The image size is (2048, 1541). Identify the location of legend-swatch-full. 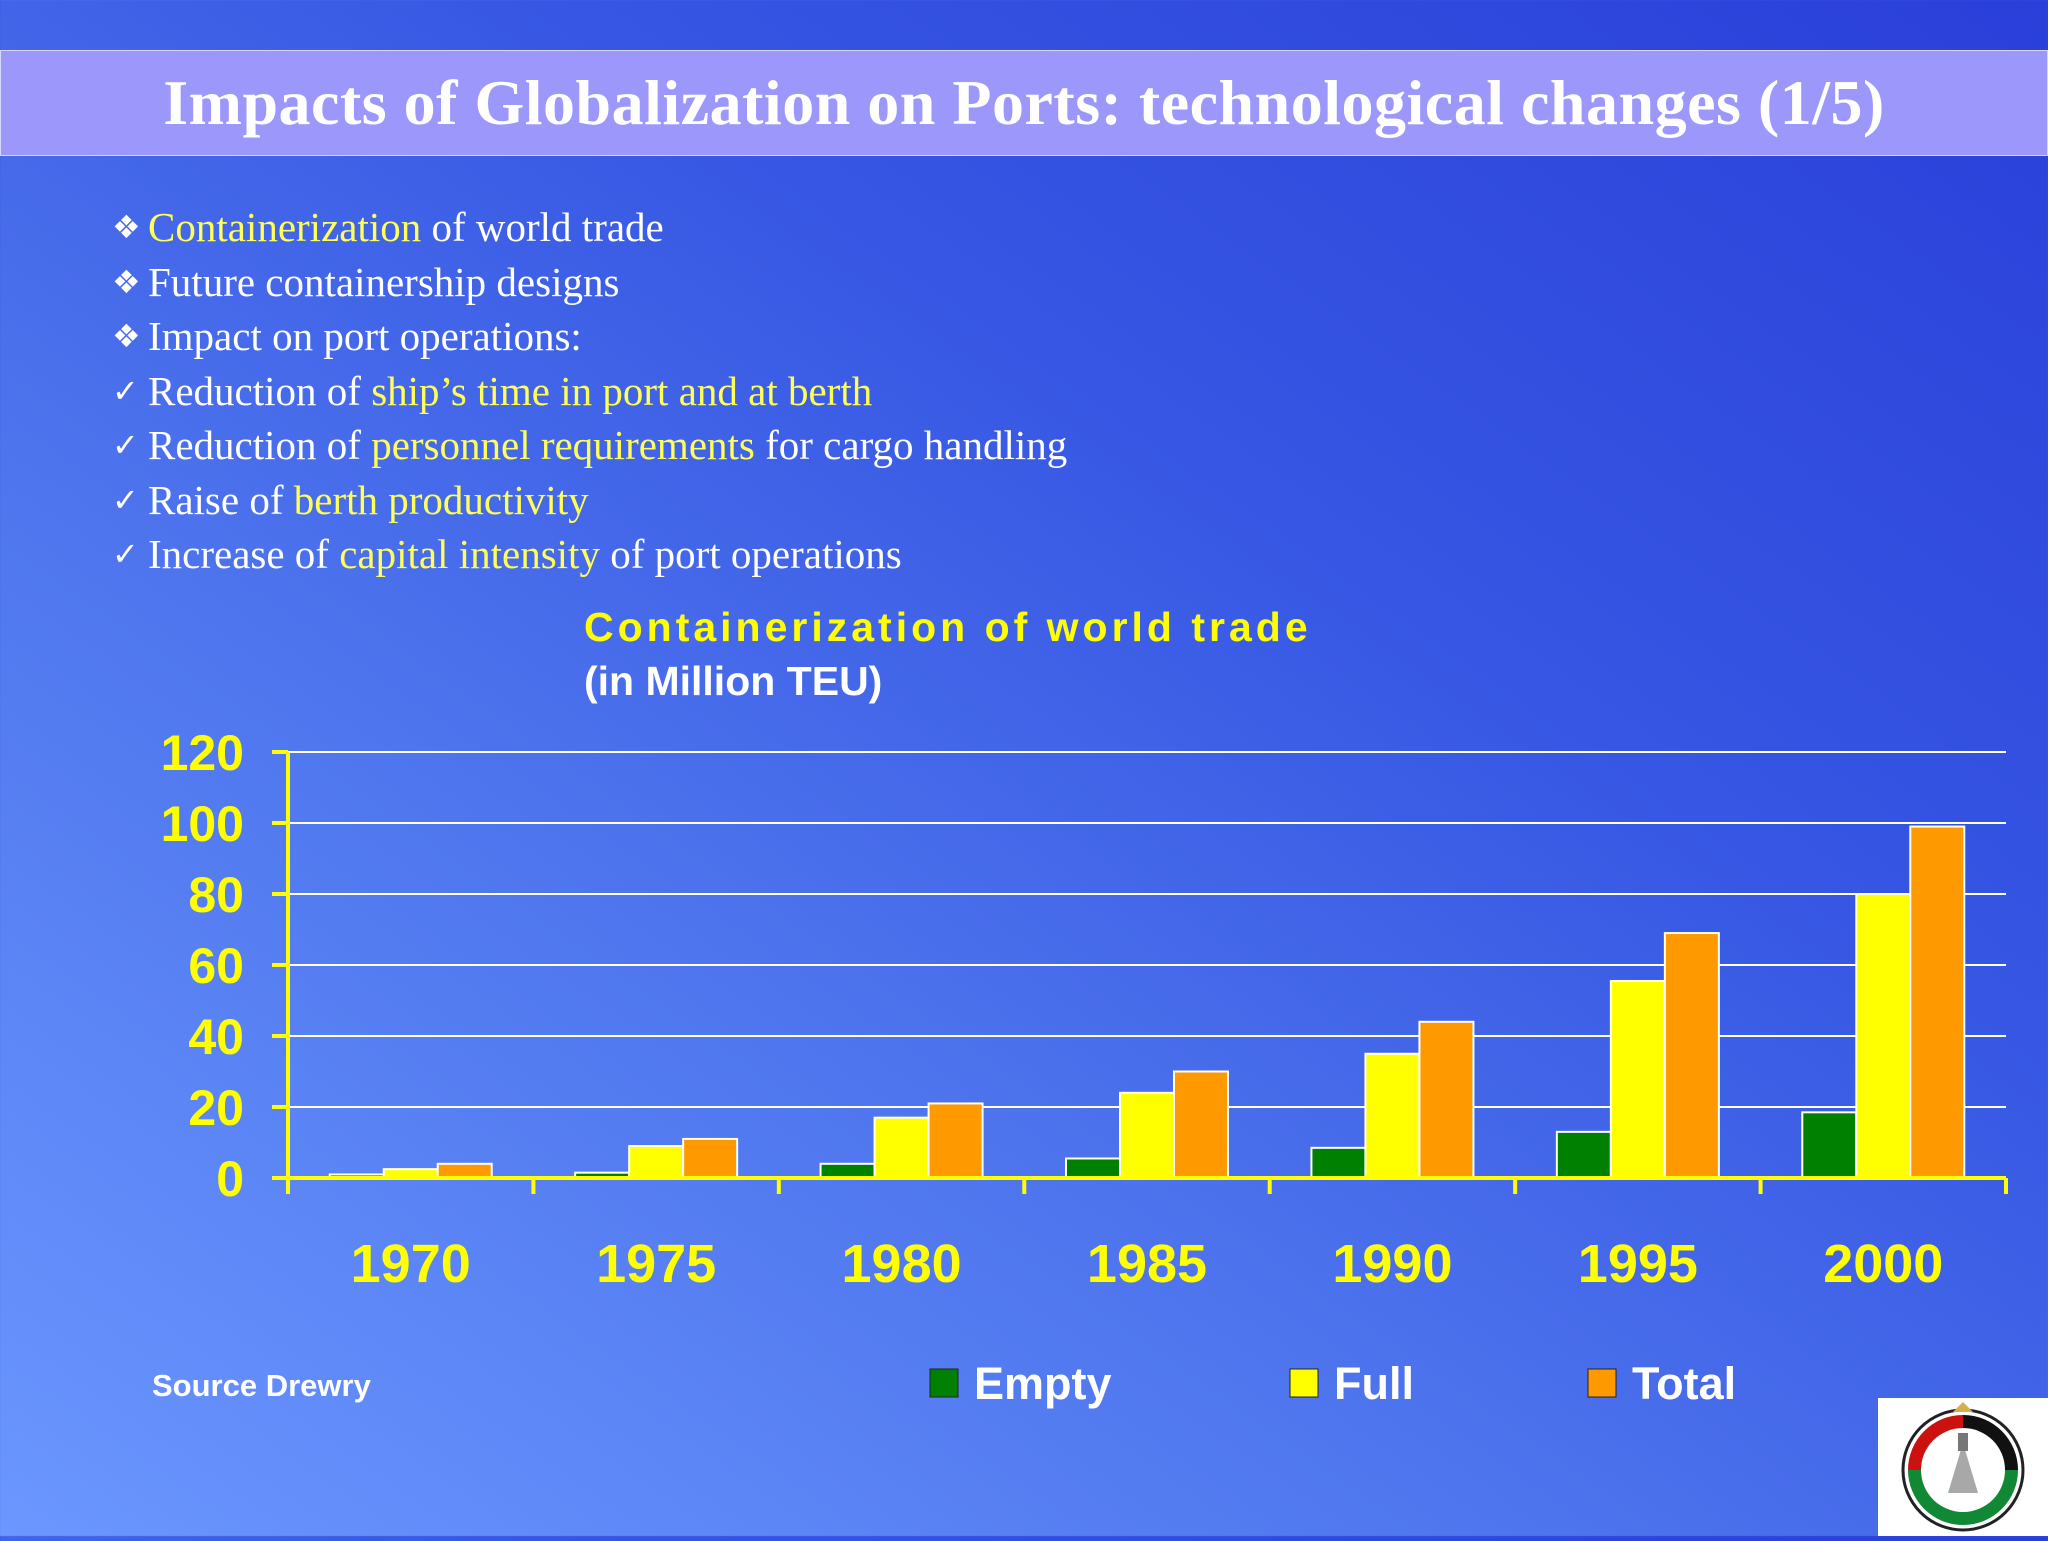
(1304, 1383).